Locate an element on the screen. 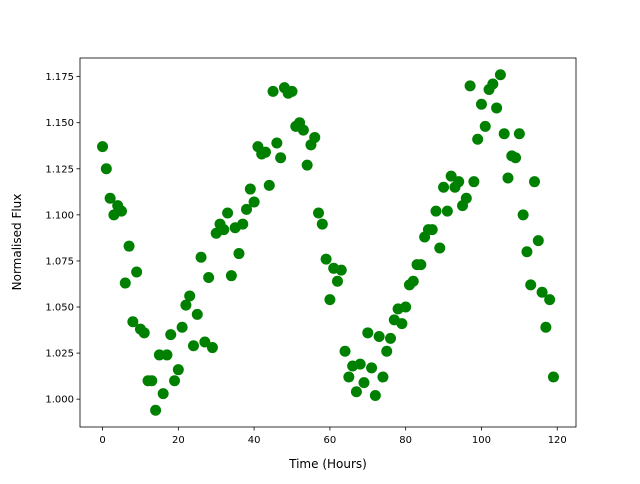 The width and height of the screenshot is (640, 484). x-tick-label: 100 is located at coordinates (481, 440).